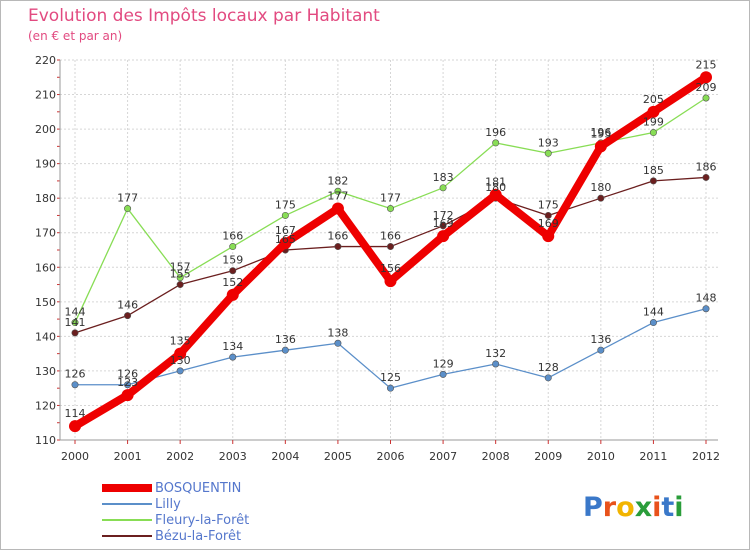 This screenshot has width=750, height=550. I want to click on logo-letter: t, so click(667, 507).